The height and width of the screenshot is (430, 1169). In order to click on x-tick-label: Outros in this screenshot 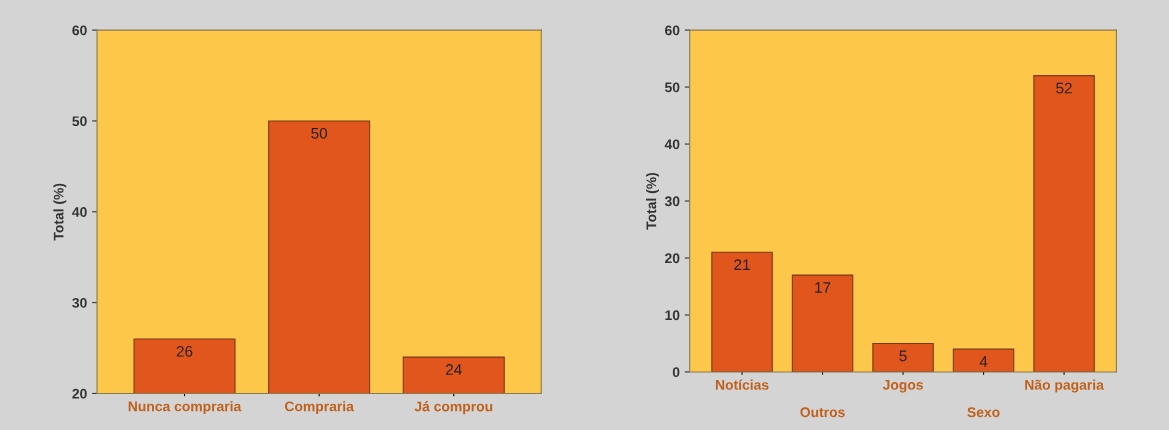, I will do `click(822, 412)`.